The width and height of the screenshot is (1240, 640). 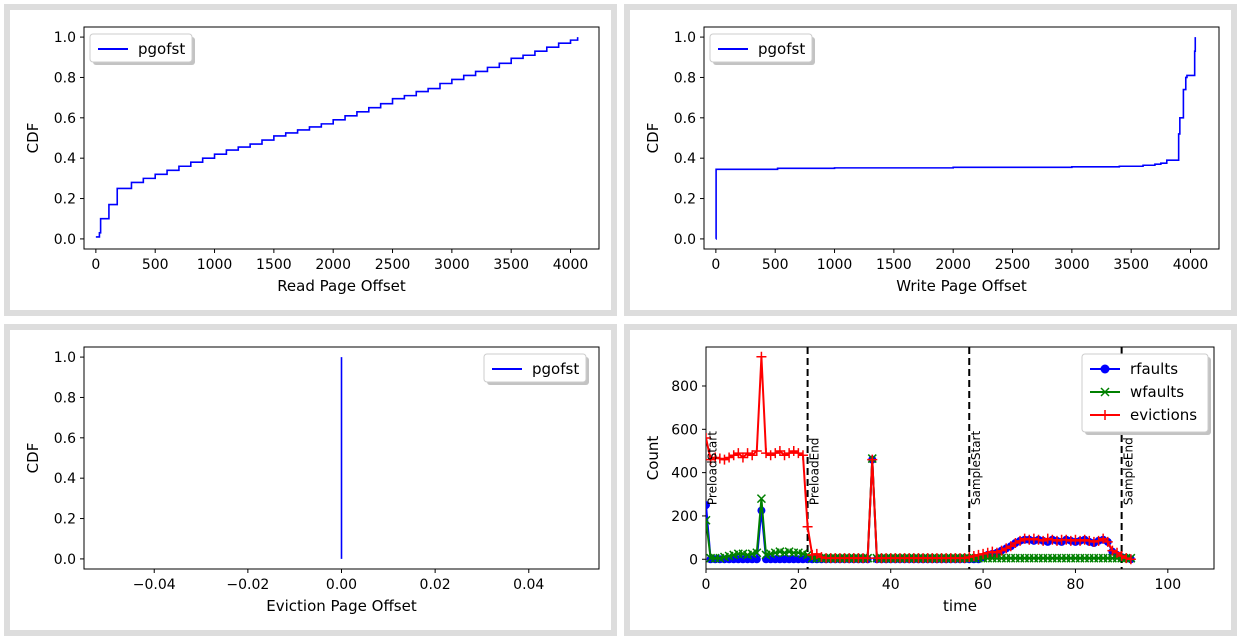 What do you see at coordinates (1145, 393) in the screenshot?
I see `legend-box` at bounding box center [1145, 393].